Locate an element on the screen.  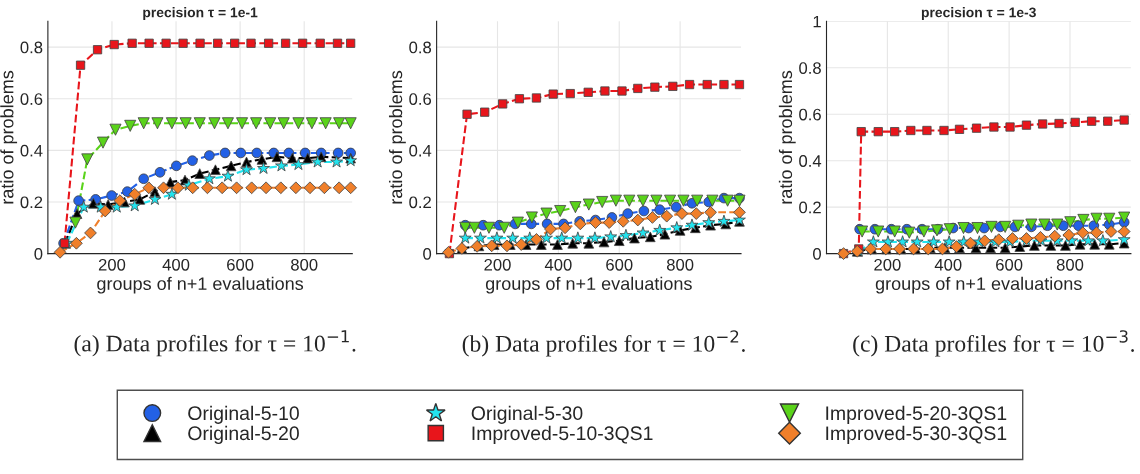
text: (a) Data profiles for τ = 10$^{−1}$. is located at coordinates (215, 343).